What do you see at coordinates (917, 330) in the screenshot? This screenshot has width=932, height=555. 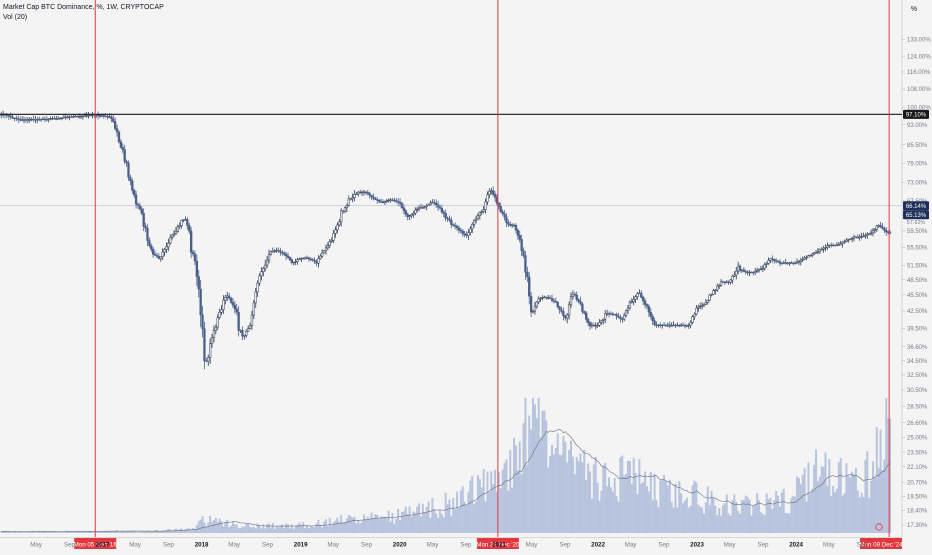 I see `y-tick-label: 39.50%` at bounding box center [917, 330].